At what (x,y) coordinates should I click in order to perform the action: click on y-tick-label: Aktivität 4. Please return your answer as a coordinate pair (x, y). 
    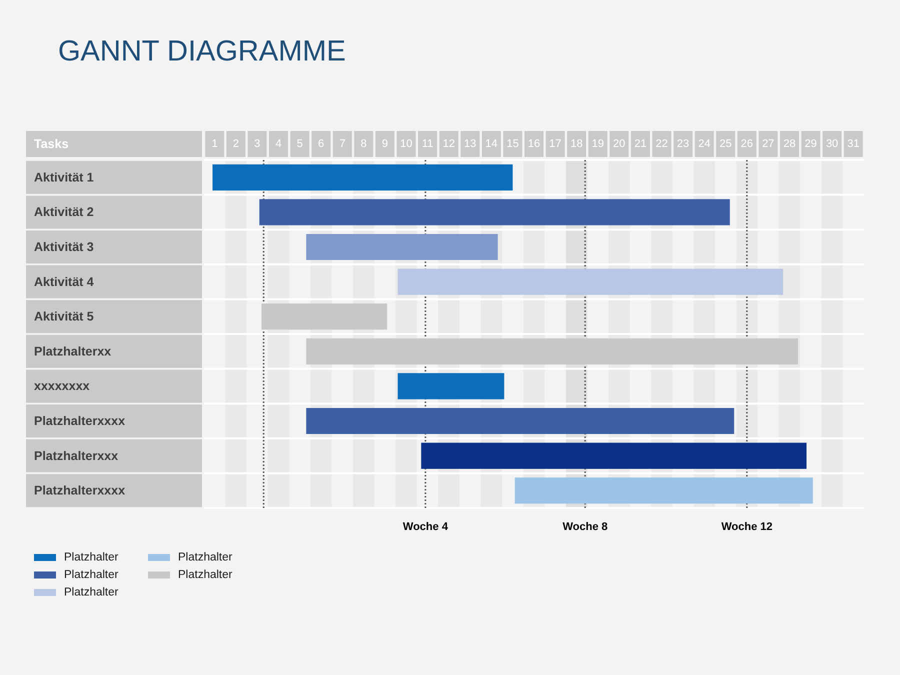
    Looking at the image, I should click on (64, 281).